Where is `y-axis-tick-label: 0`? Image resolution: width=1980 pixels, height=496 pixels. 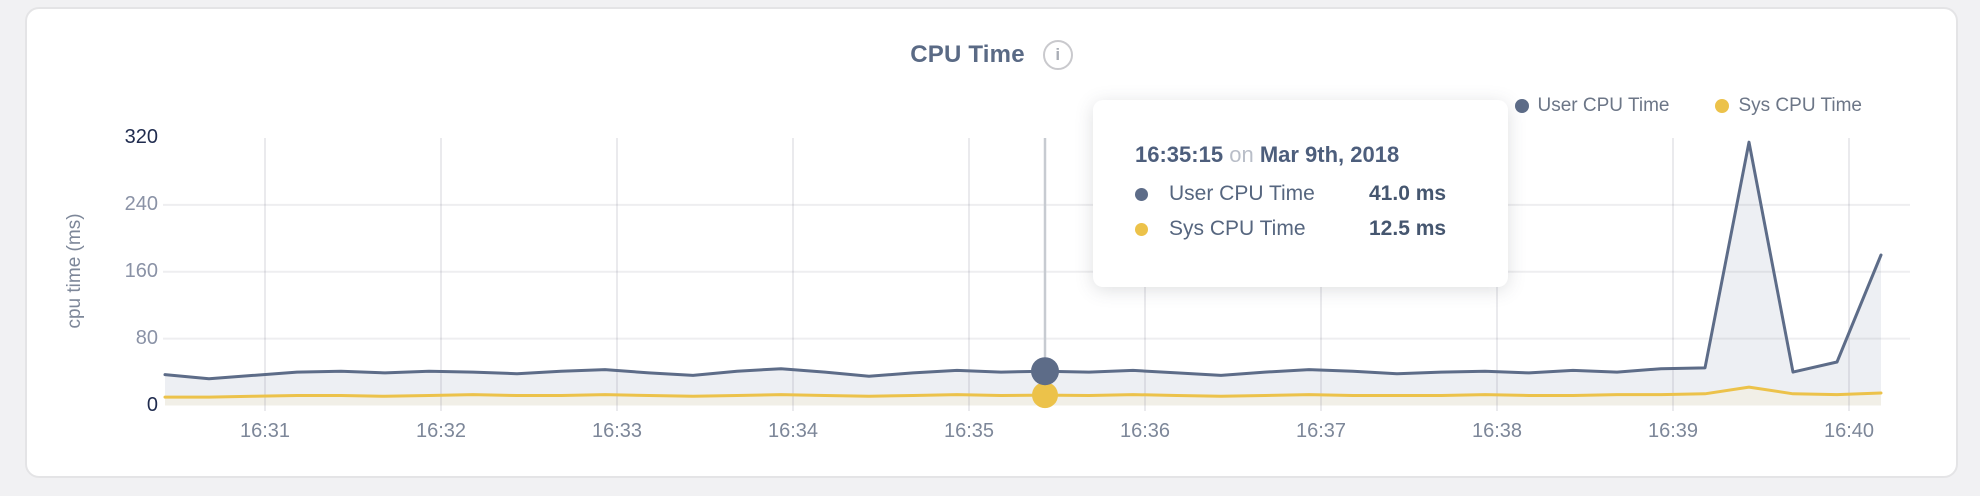
y-axis-tick-label: 0 is located at coordinates (152, 404).